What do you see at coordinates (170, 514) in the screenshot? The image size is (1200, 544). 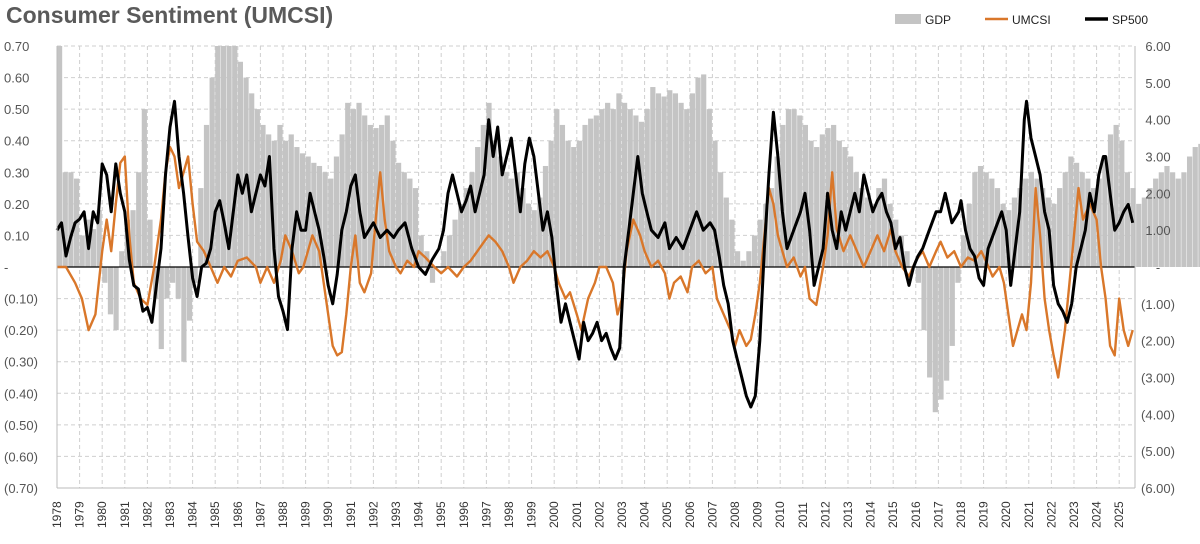 I see `x-tick-label: 1983` at bounding box center [170, 514].